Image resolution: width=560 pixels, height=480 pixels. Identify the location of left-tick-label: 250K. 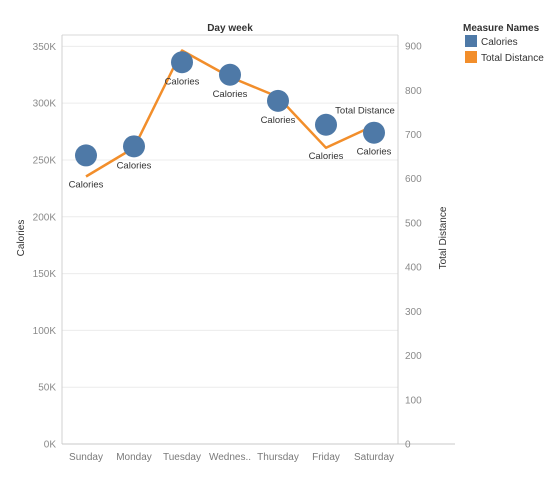
(45, 160).